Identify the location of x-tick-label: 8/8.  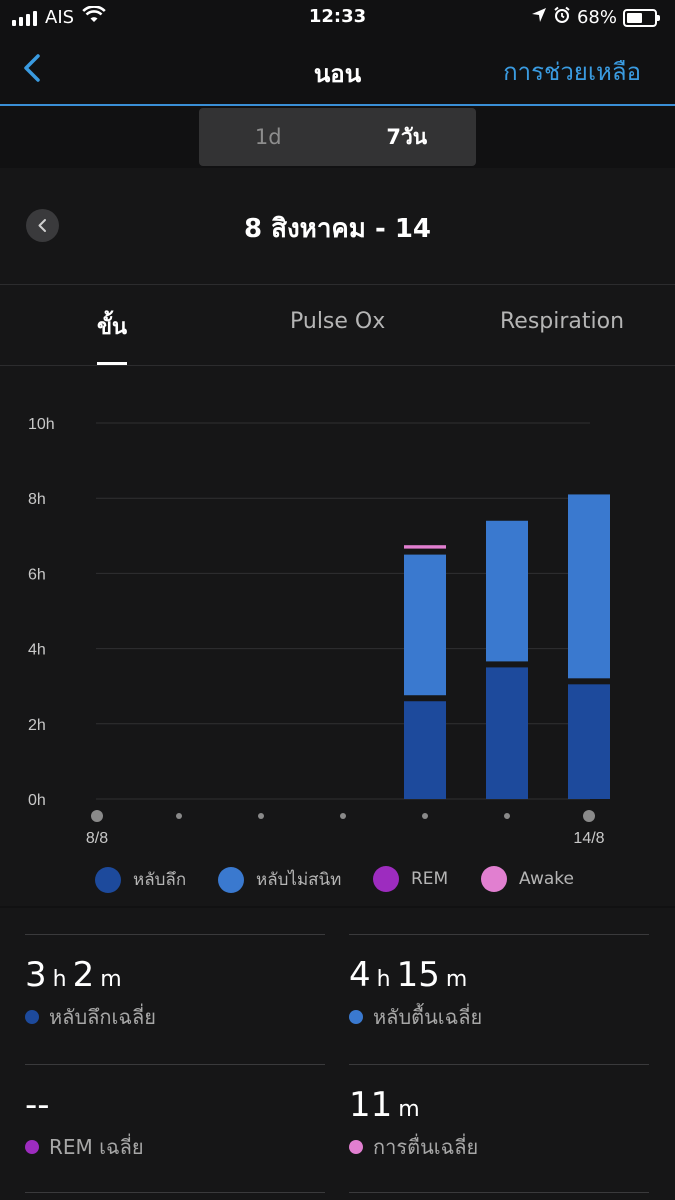
(97, 838).